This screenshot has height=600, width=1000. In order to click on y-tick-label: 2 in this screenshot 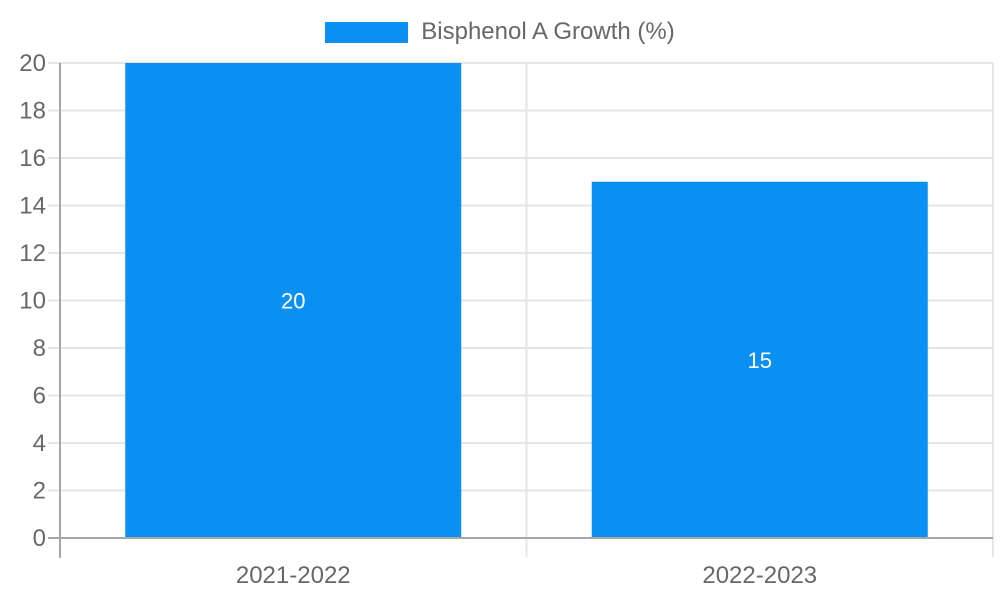, I will do `click(39, 491)`.